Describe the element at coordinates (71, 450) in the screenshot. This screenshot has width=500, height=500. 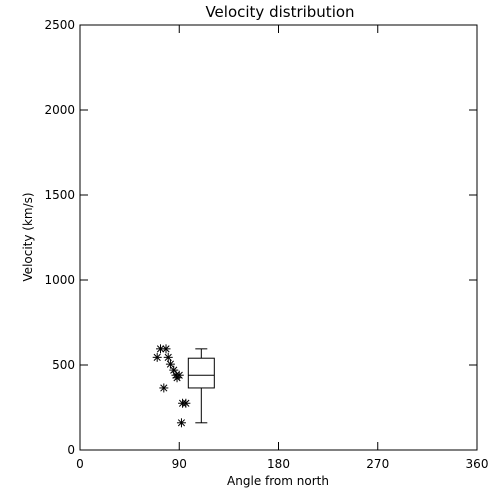
I see `y-tick-label: 0` at that location.